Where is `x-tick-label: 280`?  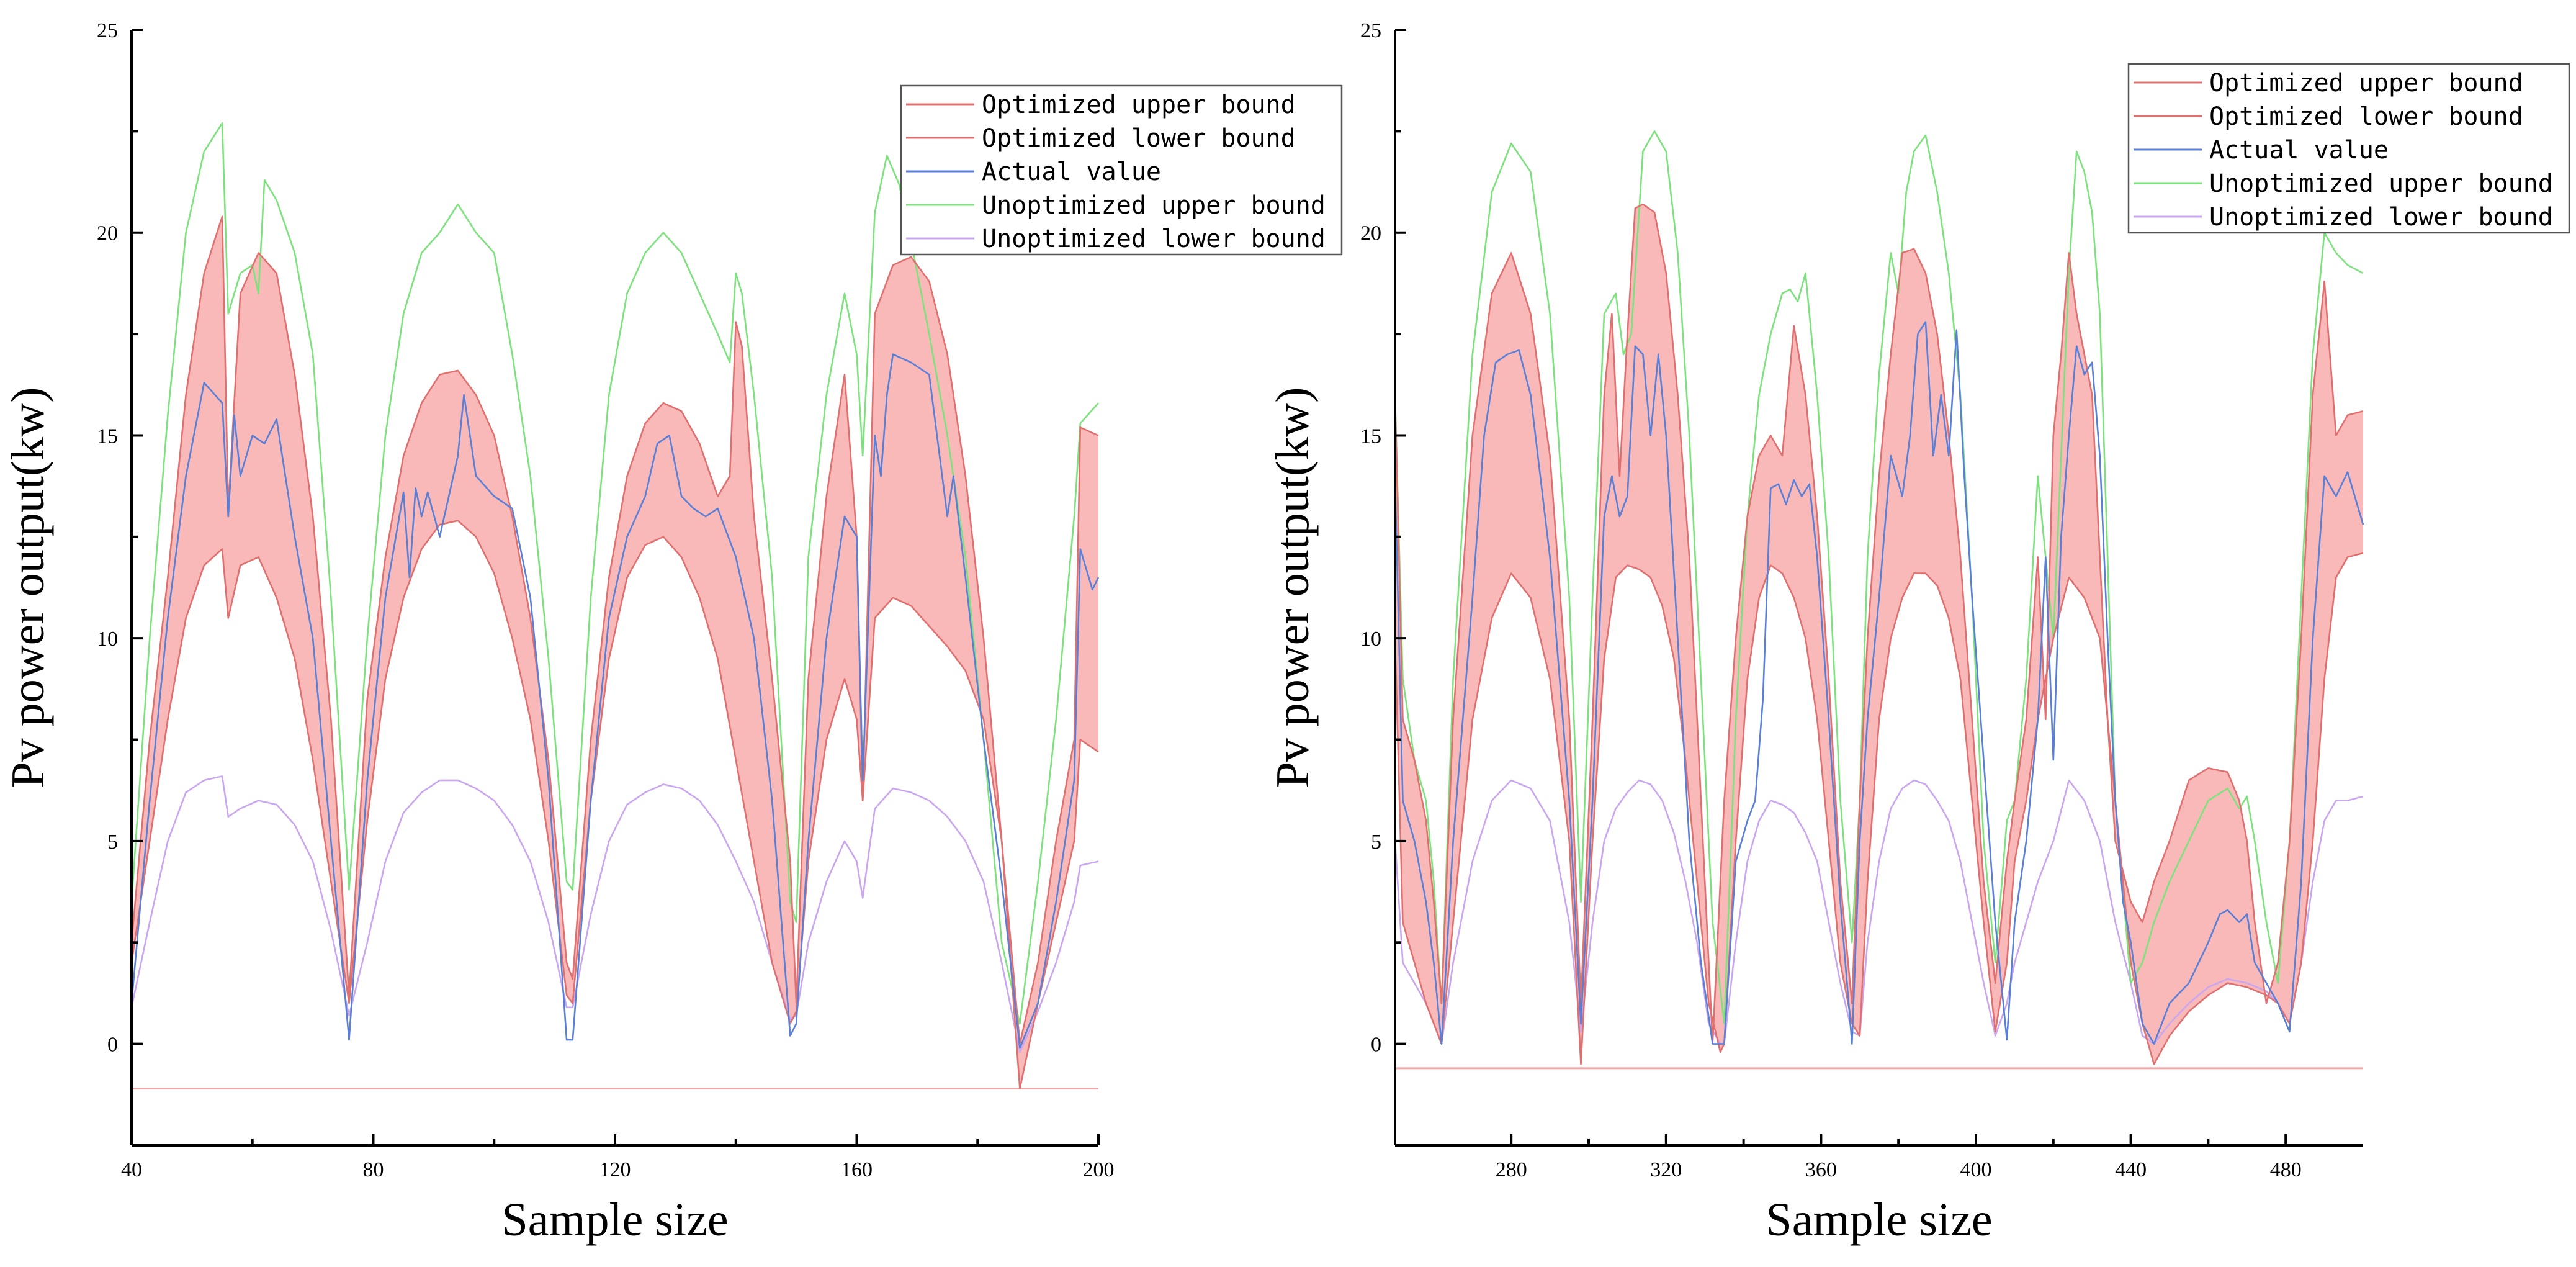
x-tick-label: 280 is located at coordinates (1511, 1169).